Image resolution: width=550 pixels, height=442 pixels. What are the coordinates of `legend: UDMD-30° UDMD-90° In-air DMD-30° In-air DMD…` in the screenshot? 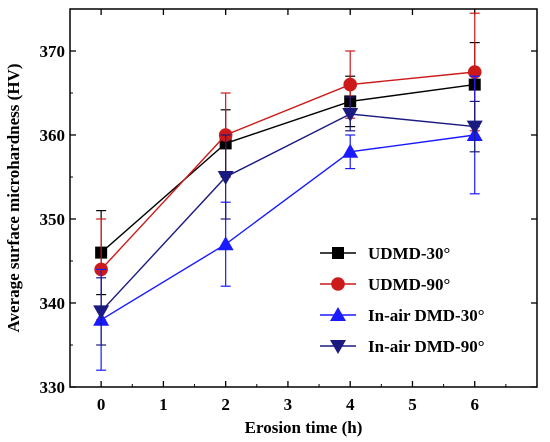 It's located at (402, 300).